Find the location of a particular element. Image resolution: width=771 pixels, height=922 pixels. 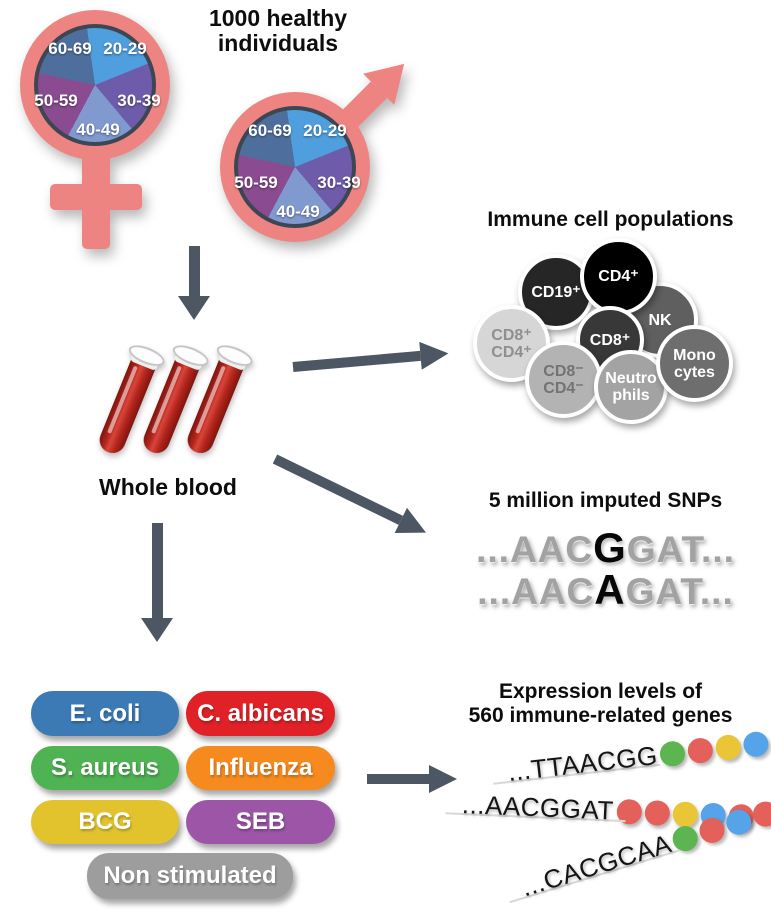

stimulus-label: SEB is located at coordinates (260, 821).